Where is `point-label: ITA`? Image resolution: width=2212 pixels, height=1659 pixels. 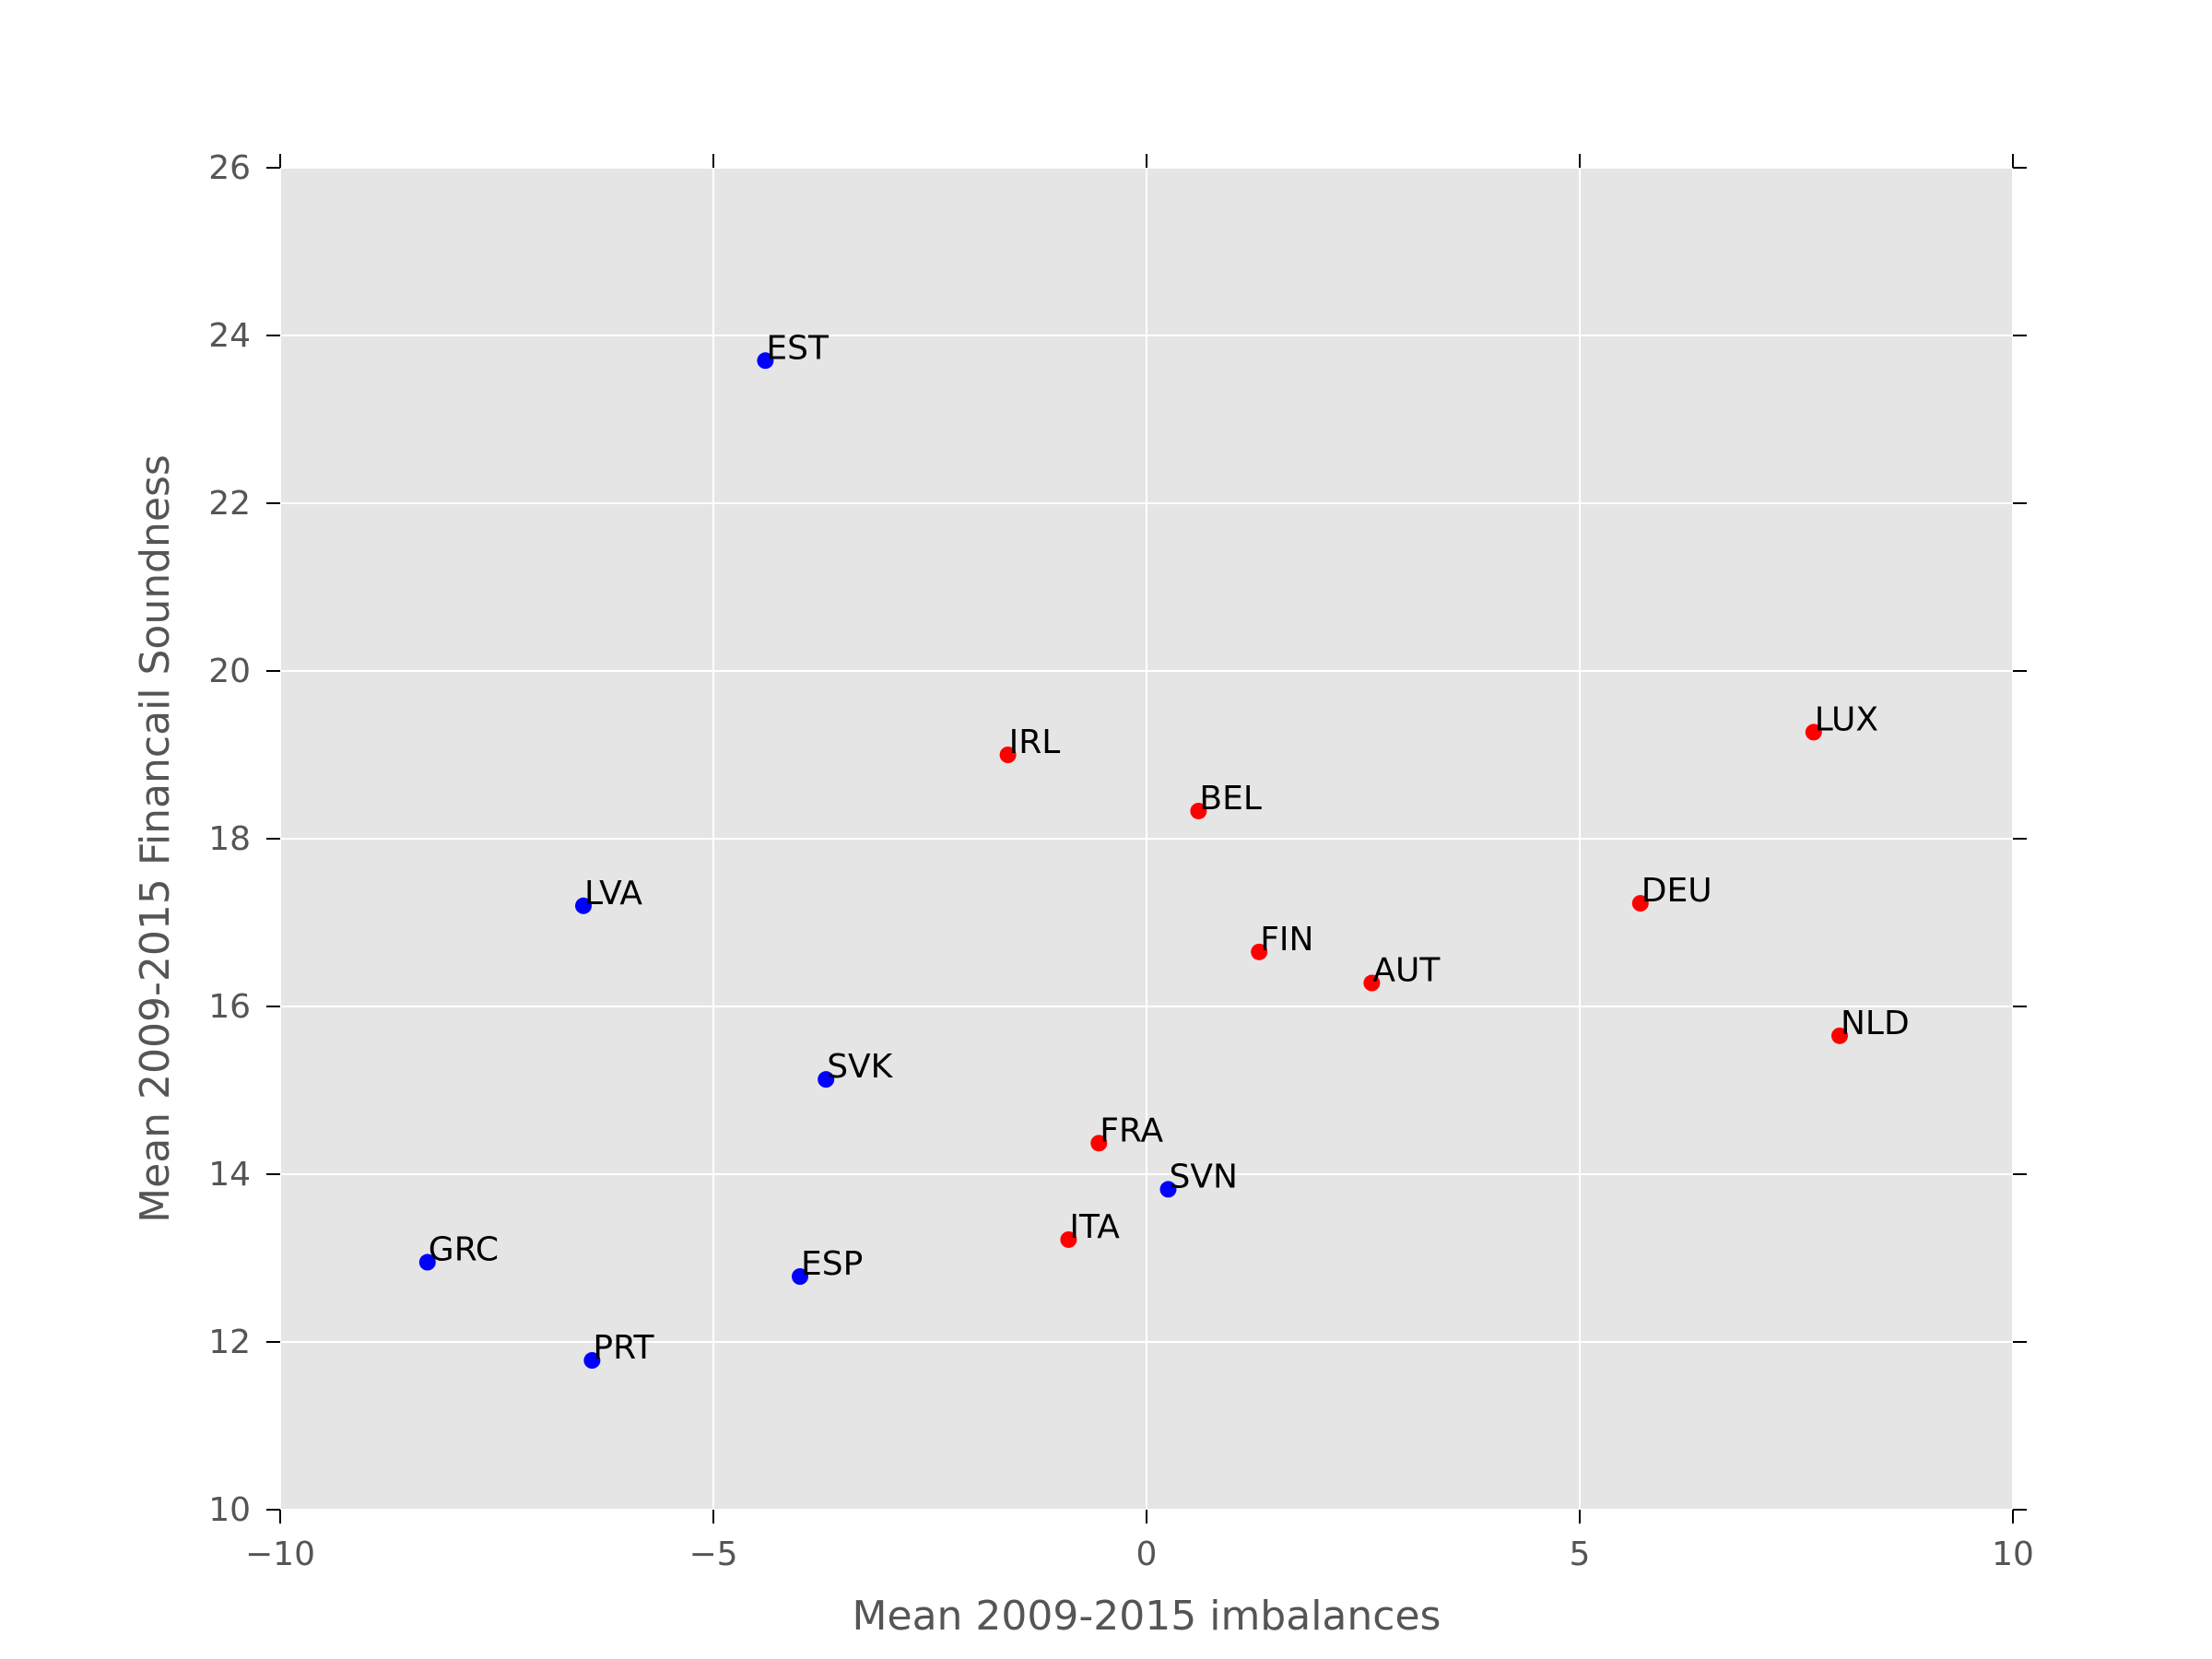
point-label: ITA is located at coordinates (1094, 1227).